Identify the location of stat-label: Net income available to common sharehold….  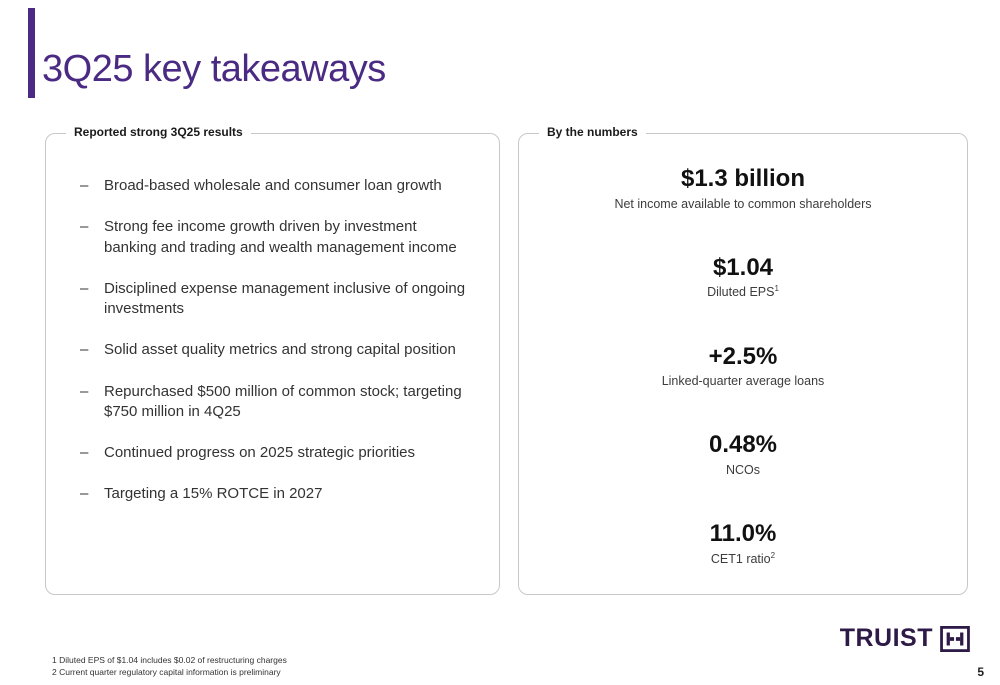
(742, 203).